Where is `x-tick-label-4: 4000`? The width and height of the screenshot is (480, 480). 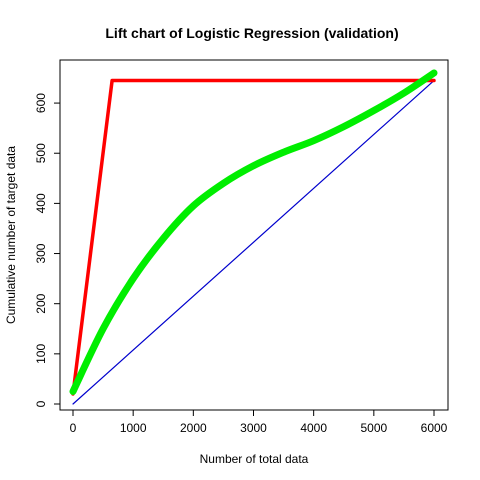 x-tick-label-4: 4000 is located at coordinates (313, 428).